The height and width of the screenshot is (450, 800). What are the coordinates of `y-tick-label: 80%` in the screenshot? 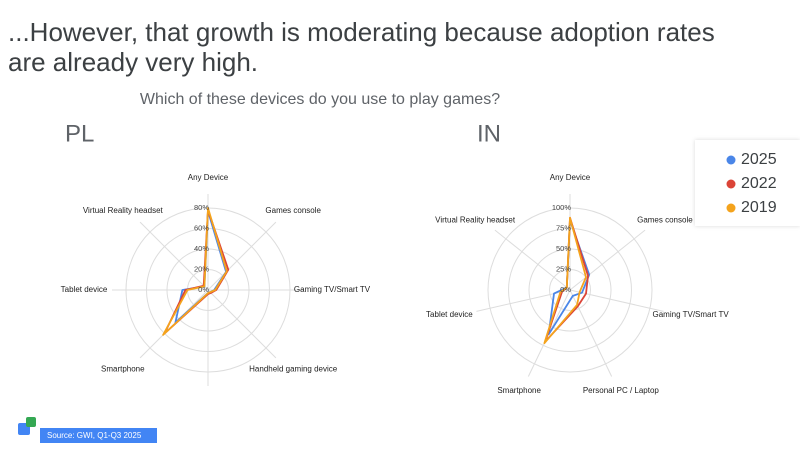 It's located at (201, 207).